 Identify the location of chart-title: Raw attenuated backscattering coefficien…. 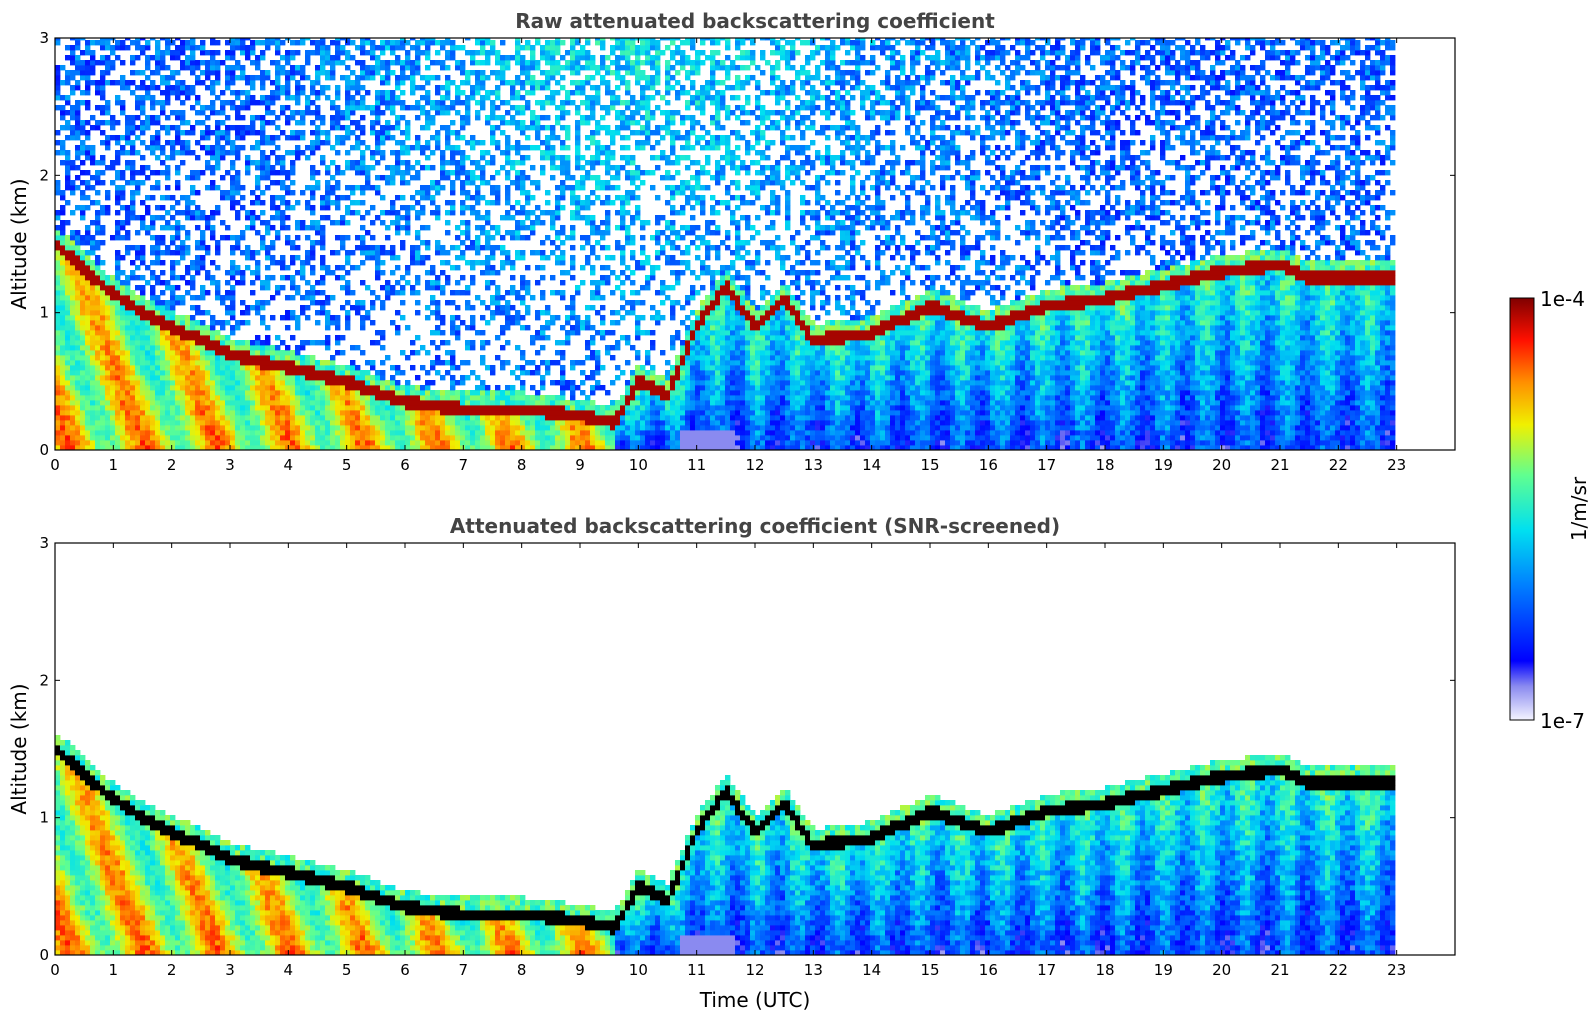
(755, 21).